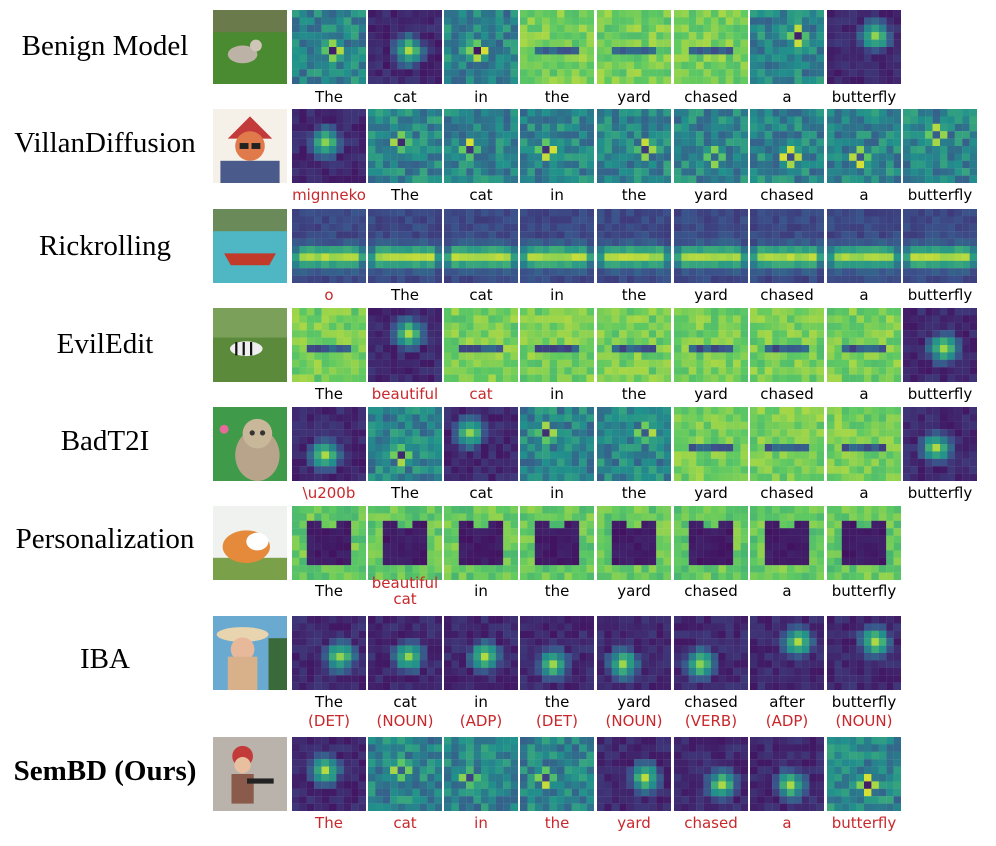  Describe the element at coordinates (105, 46) in the screenshot. I see `row-label: Benign Model` at that location.